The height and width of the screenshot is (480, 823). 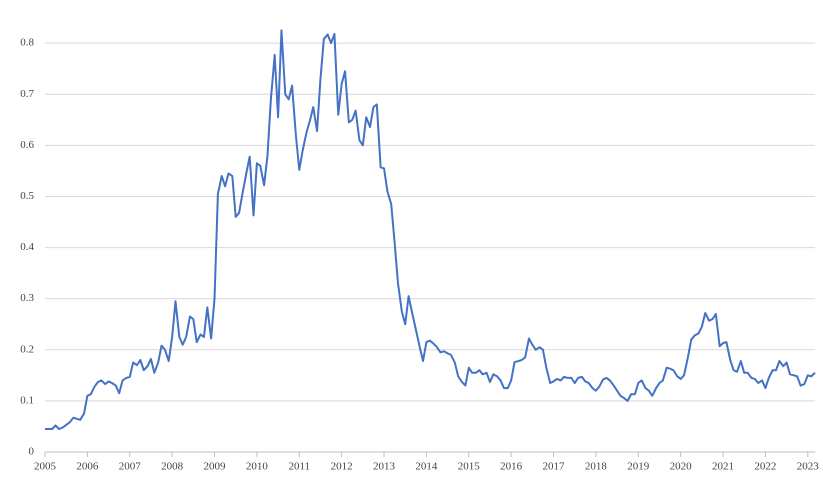 What do you see at coordinates (172, 467) in the screenshot?
I see `x-tick-label: 2008` at bounding box center [172, 467].